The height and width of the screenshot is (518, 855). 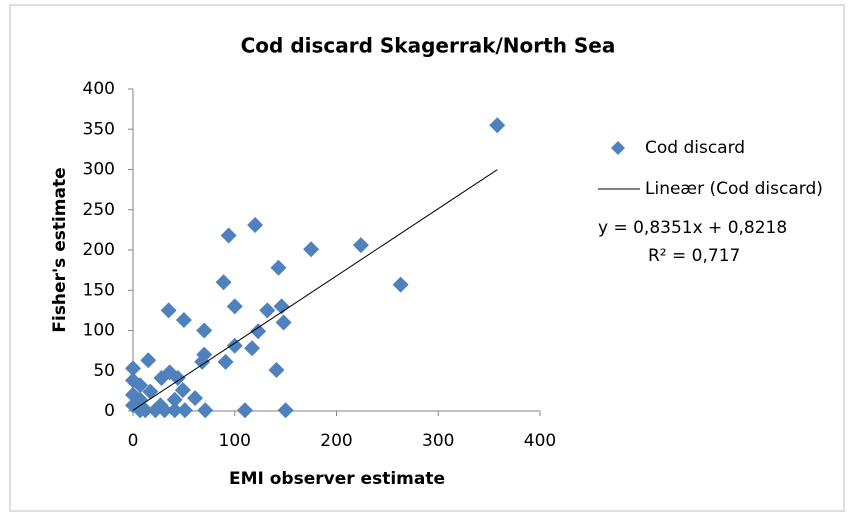 I want to click on x-tick-label: 300, so click(x=438, y=441).